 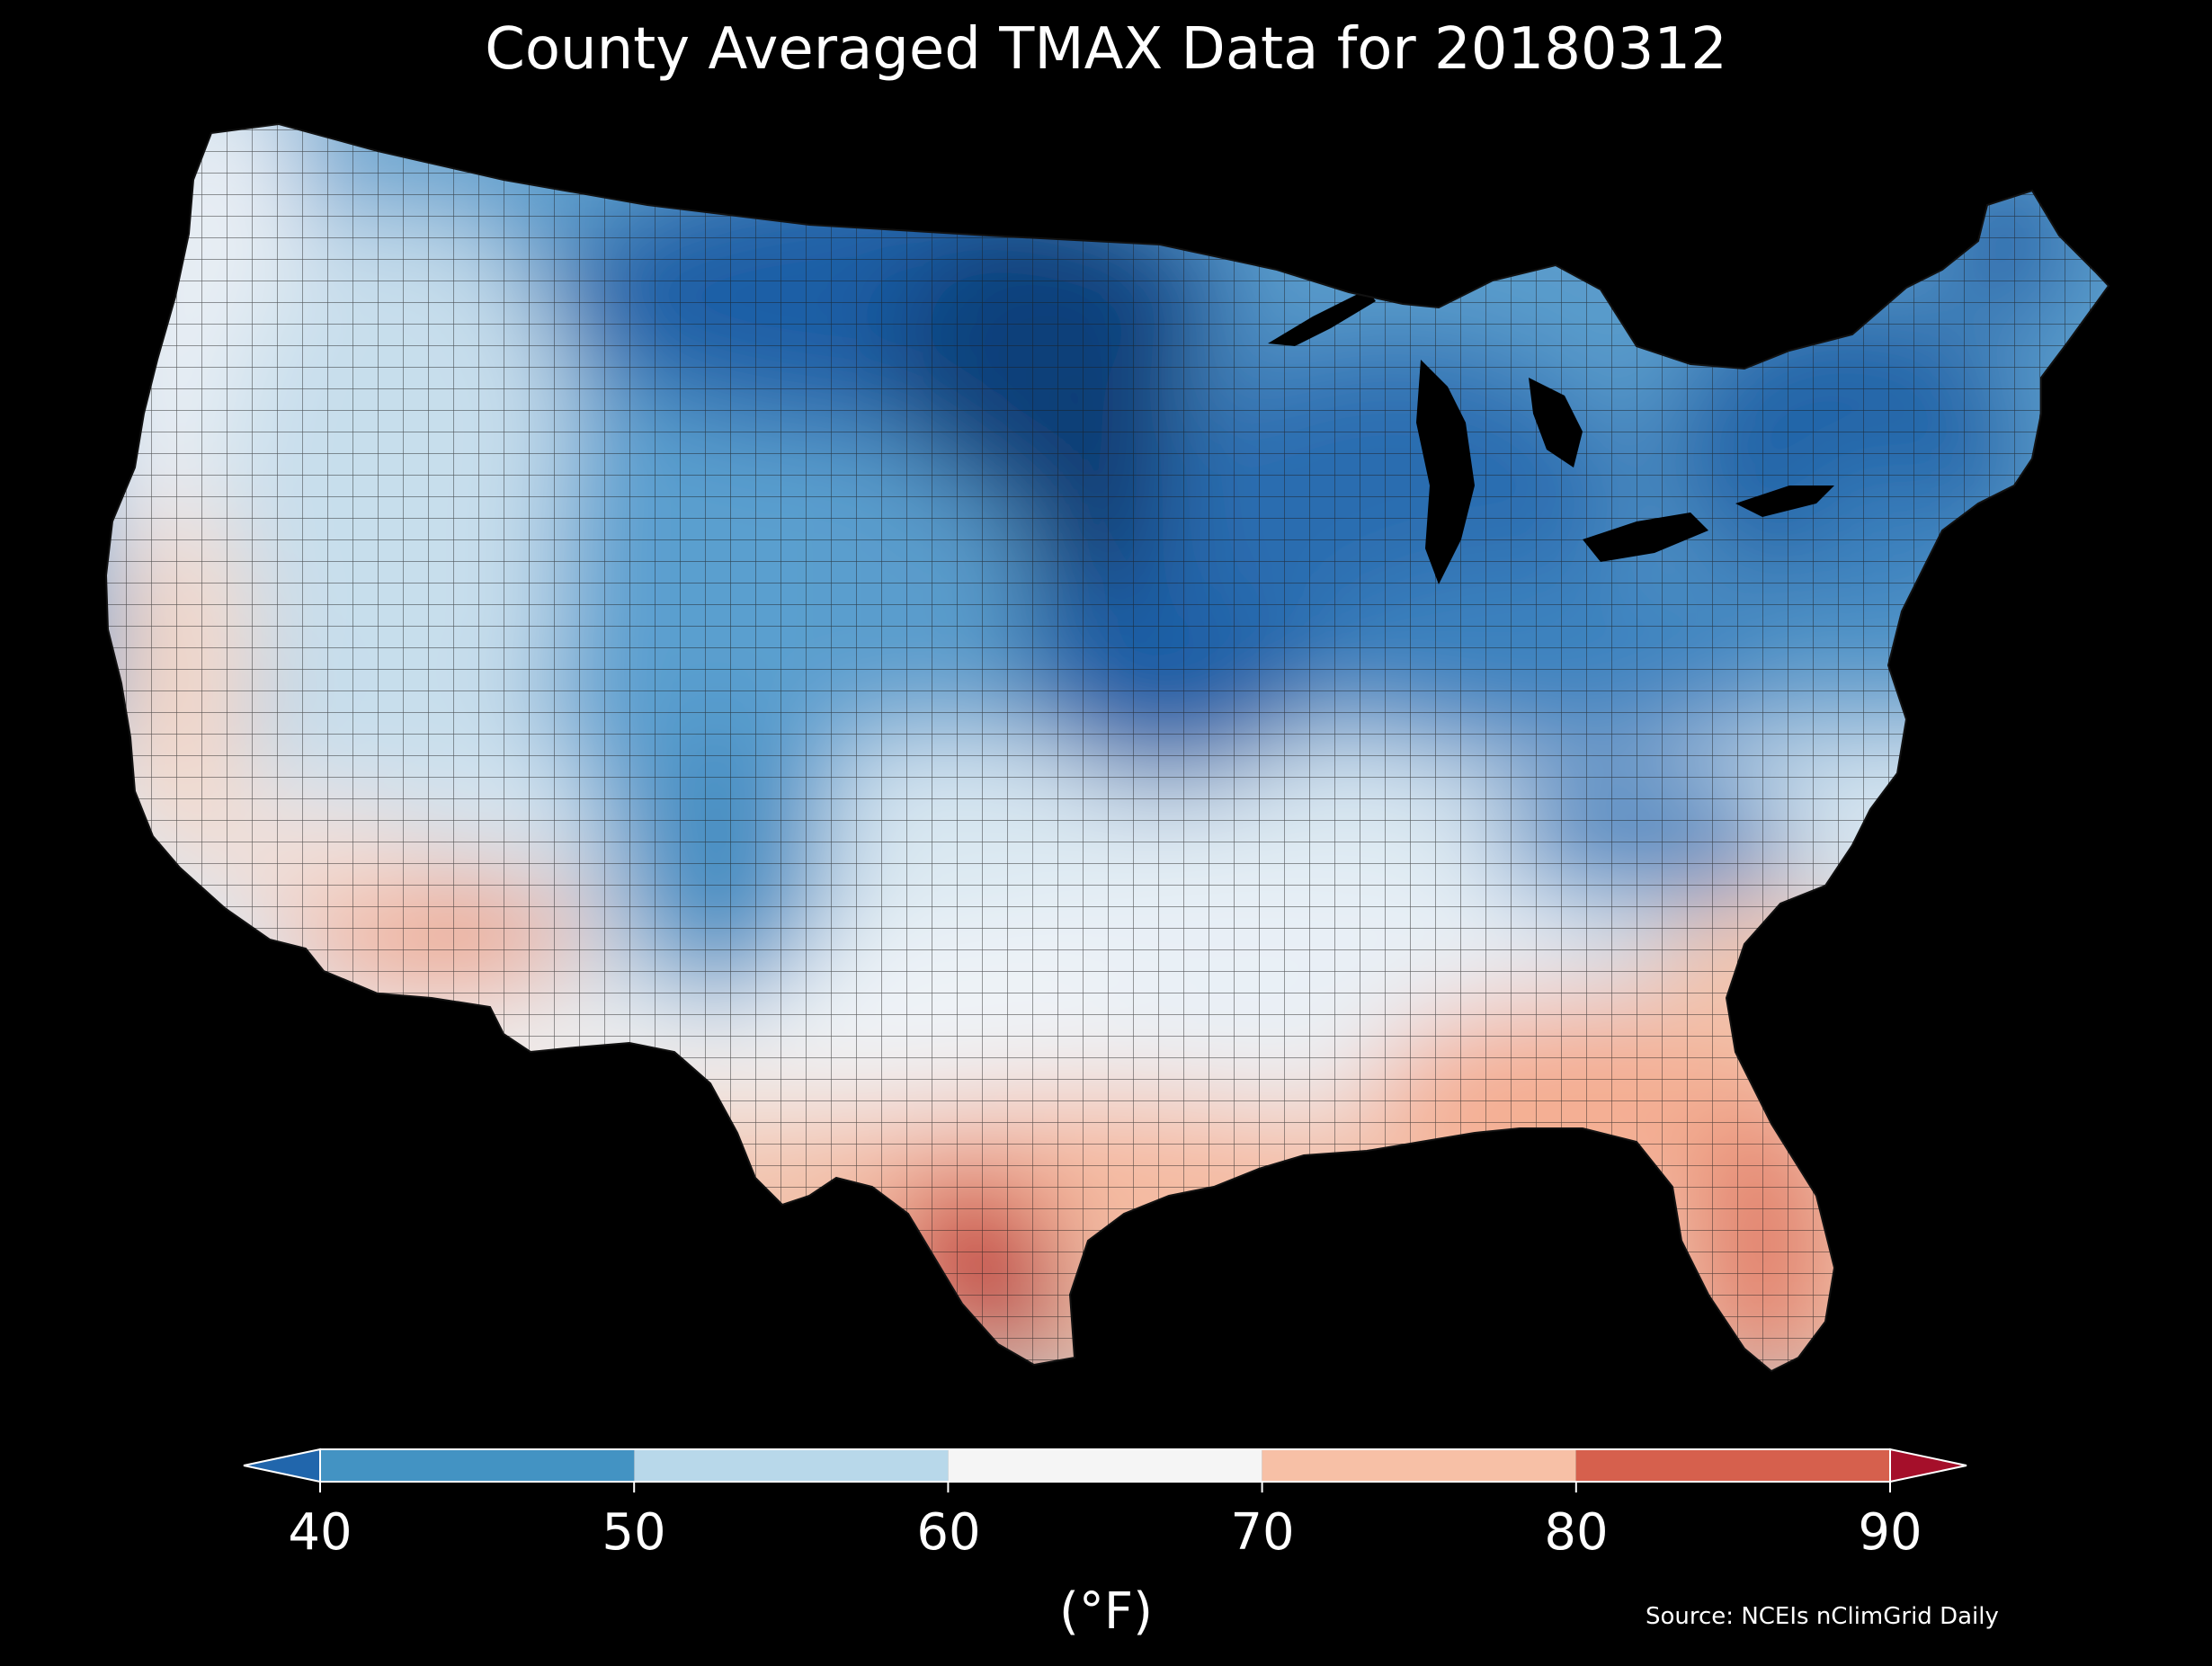 I want to click on colorbar-tick-50: 50, so click(x=634, y=1532).